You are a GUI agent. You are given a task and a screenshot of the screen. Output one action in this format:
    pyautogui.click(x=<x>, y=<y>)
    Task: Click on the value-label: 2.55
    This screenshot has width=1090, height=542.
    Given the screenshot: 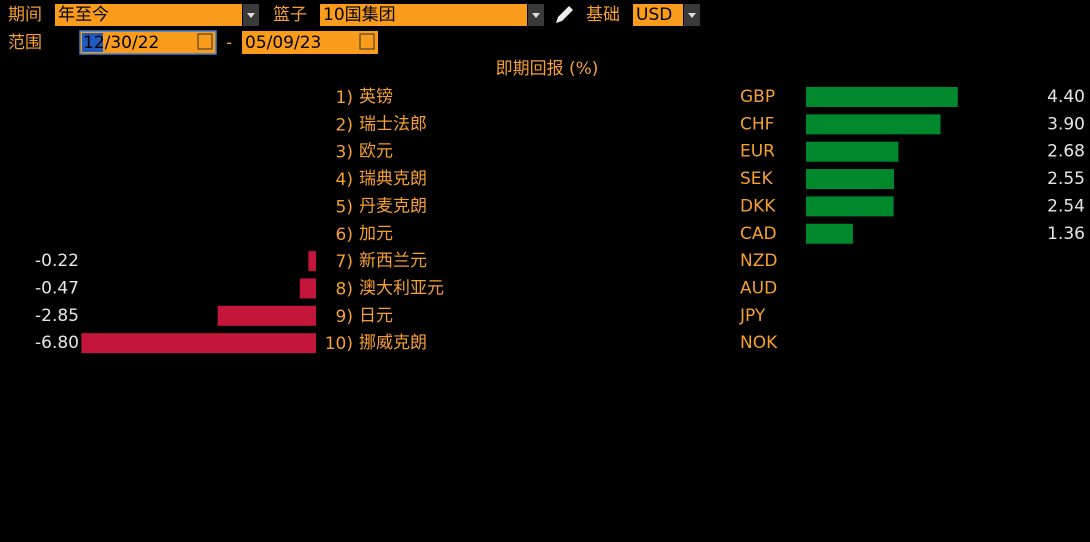 What is the action you would take?
    pyautogui.click(x=1066, y=179)
    